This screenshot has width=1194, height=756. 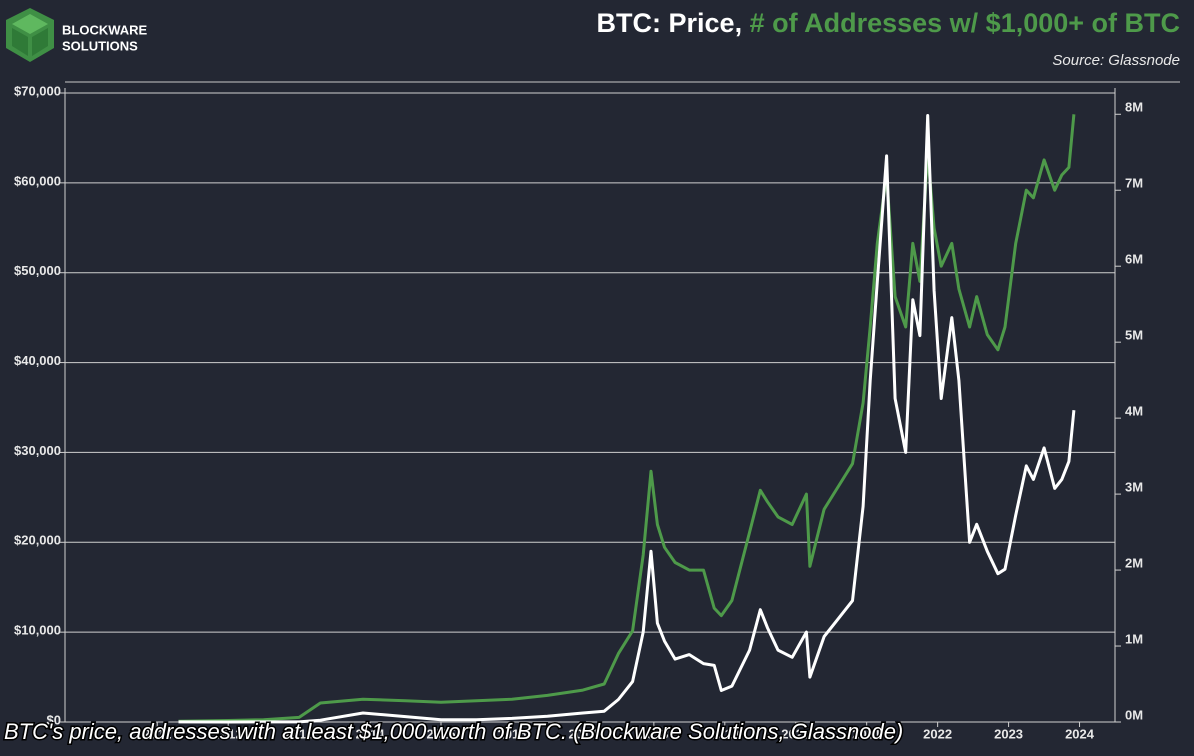 I want to click on y-tick-label: $0, so click(x=54, y=719).